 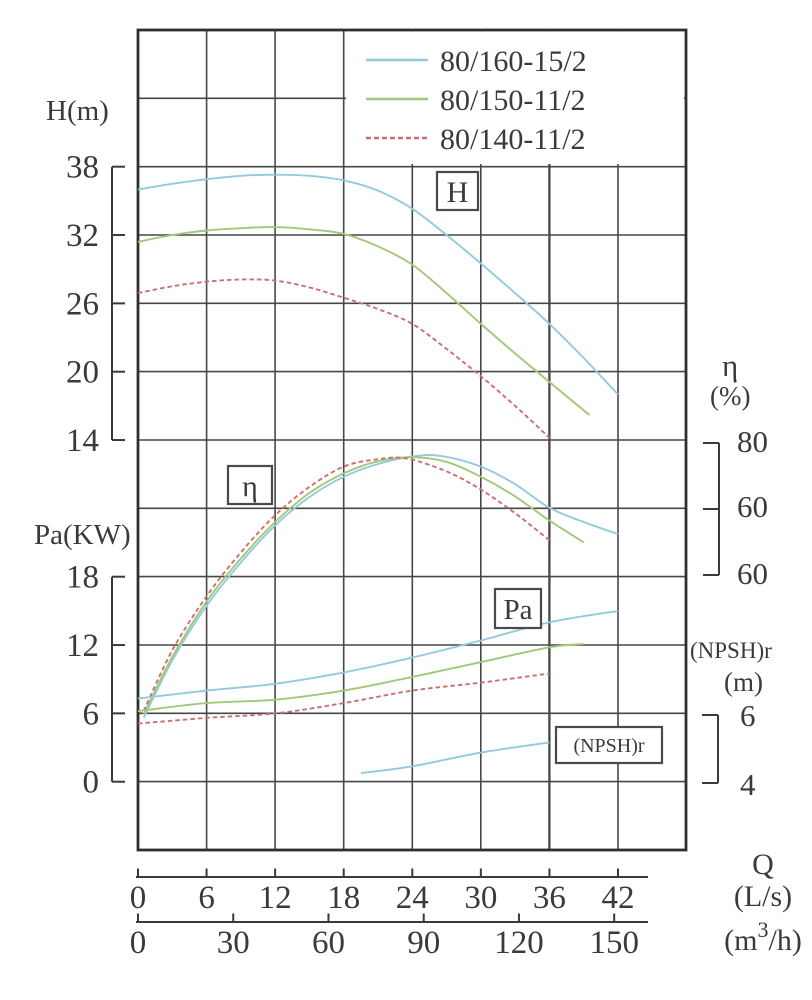 What do you see at coordinates (82, 304) in the screenshot?
I see `h-axis-tick-label: 26` at bounding box center [82, 304].